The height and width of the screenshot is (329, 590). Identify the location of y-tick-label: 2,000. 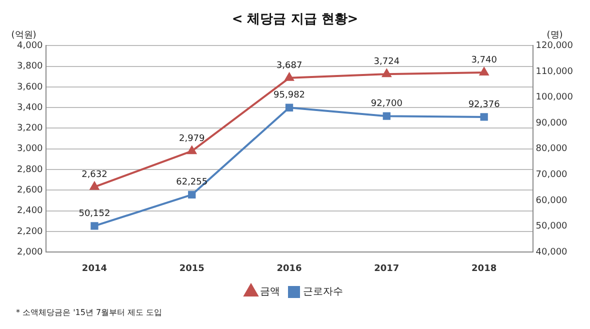
(30, 253).